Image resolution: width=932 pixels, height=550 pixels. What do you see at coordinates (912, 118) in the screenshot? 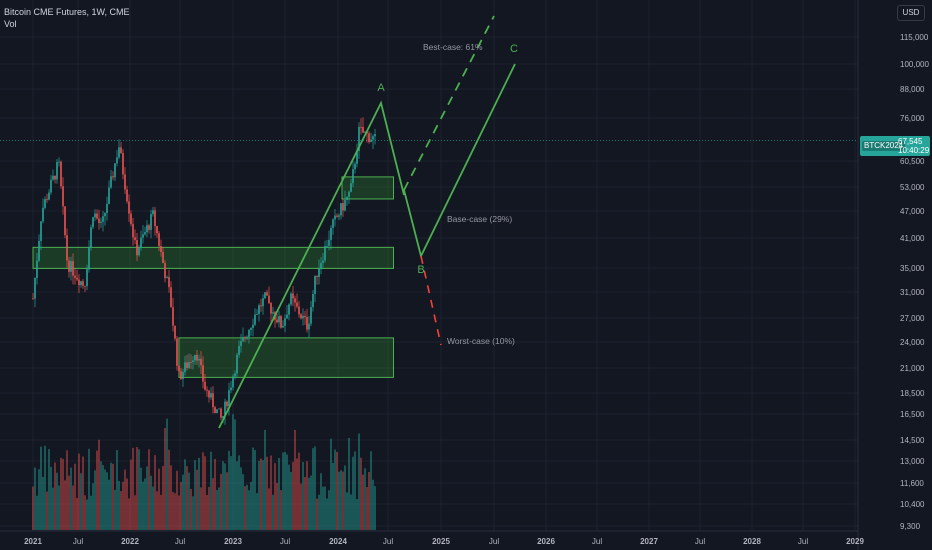
I see `price-axis-label: 76,000` at bounding box center [912, 118].